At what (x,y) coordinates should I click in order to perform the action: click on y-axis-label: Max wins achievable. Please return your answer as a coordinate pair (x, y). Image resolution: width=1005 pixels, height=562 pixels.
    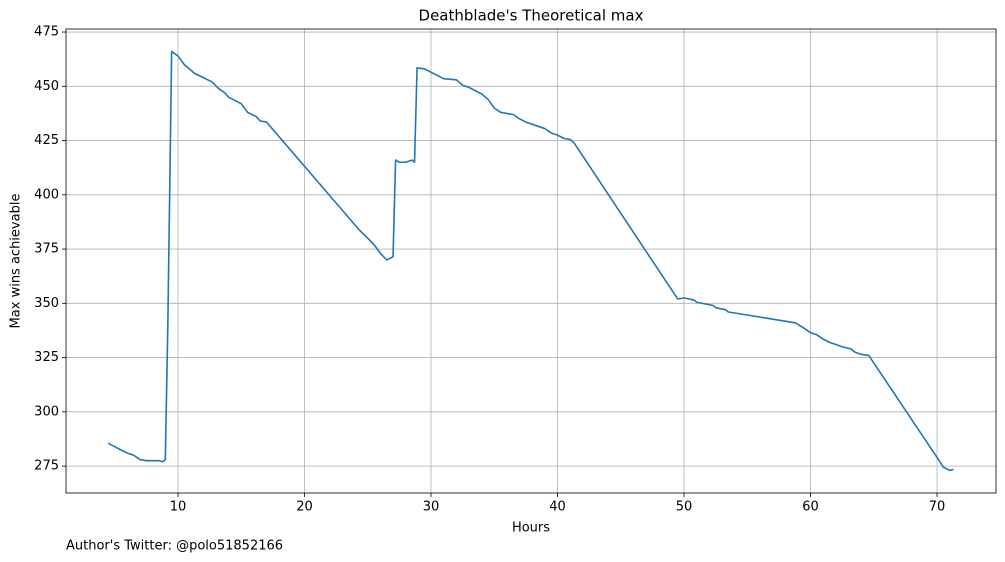
    Looking at the image, I should click on (16, 261).